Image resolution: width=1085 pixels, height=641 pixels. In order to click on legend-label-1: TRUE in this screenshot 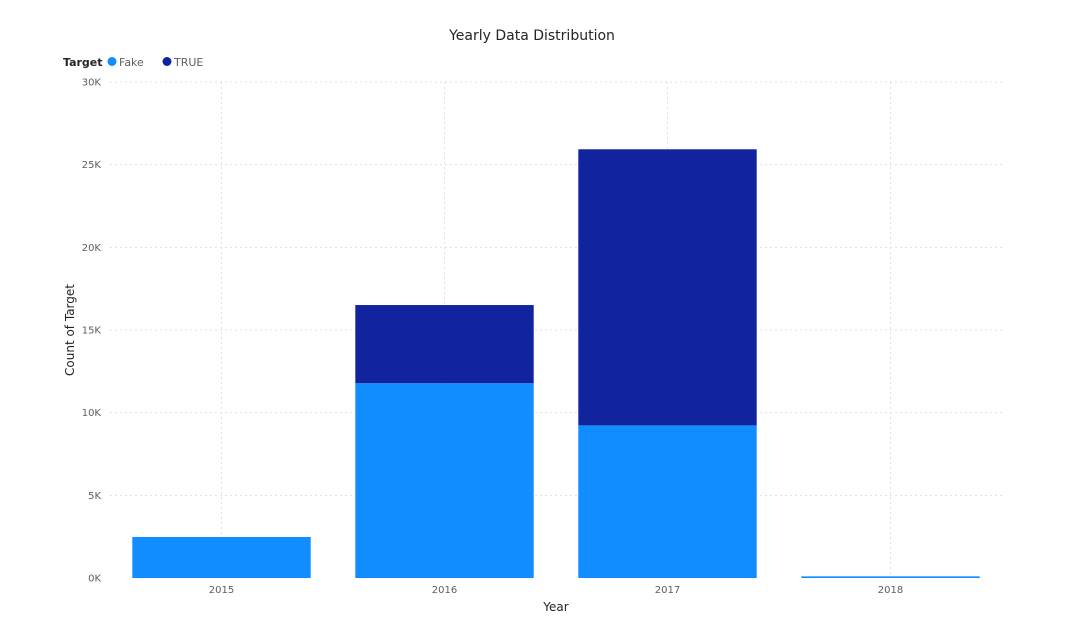, I will do `click(188, 62)`.